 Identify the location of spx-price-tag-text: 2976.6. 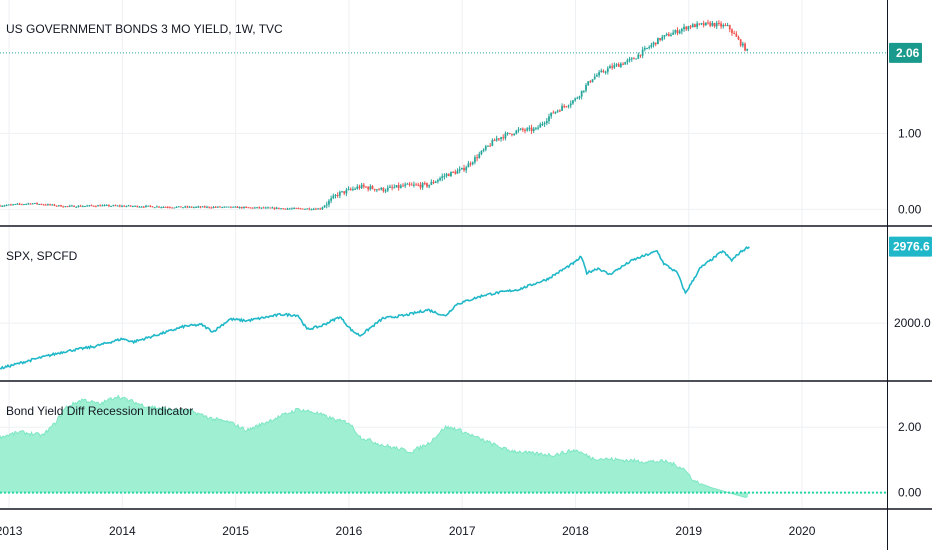
(911, 247).